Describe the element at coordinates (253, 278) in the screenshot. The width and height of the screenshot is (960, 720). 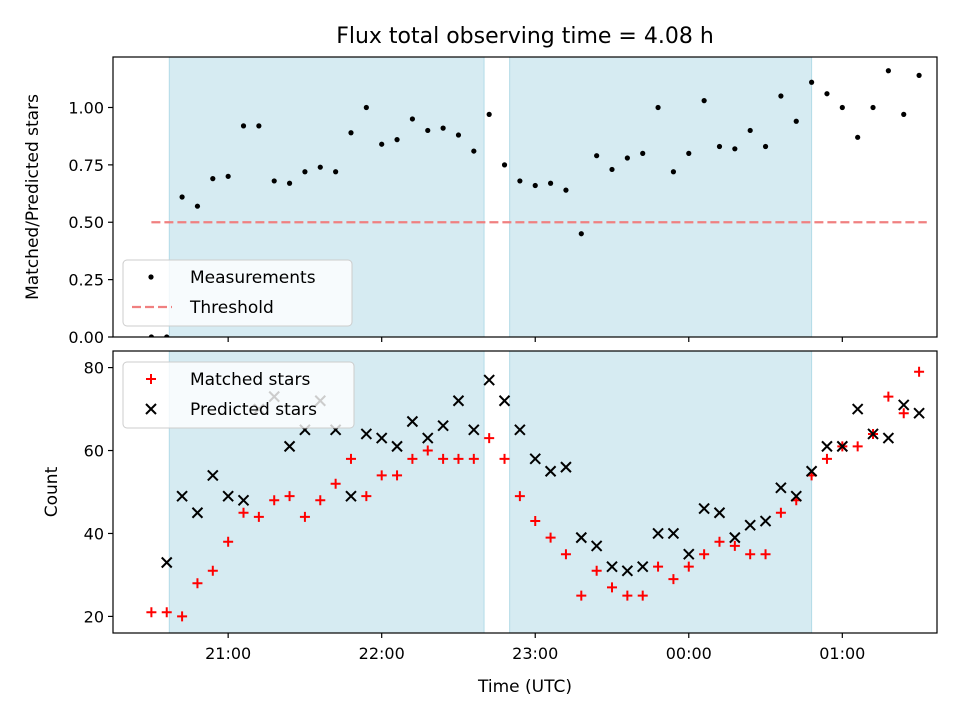
I see `legend-entry: Measurements` at that location.